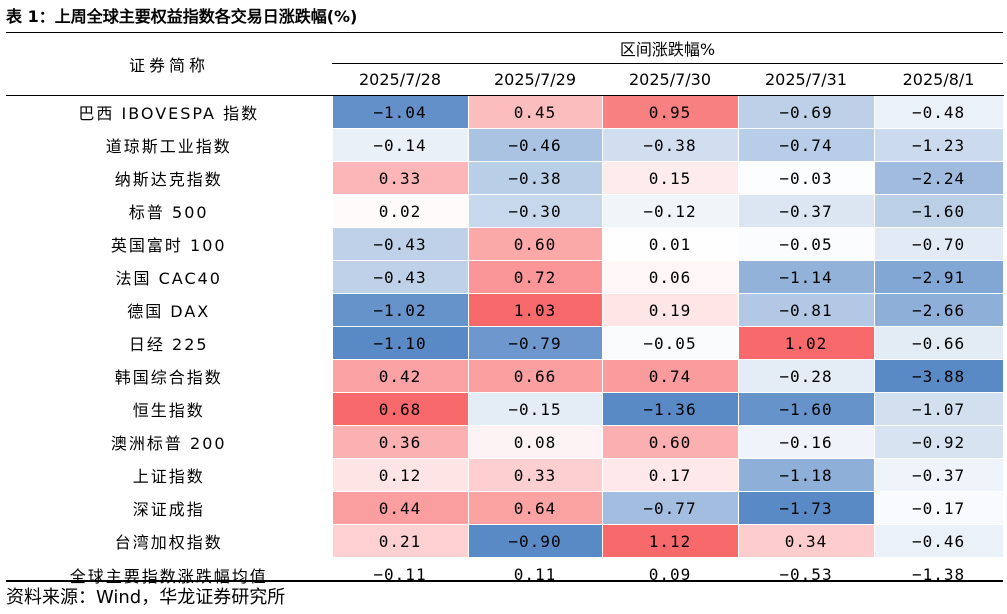  Describe the element at coordinates (535, 508) in the screenshot. I see `value-cell: 0.64` at that location.